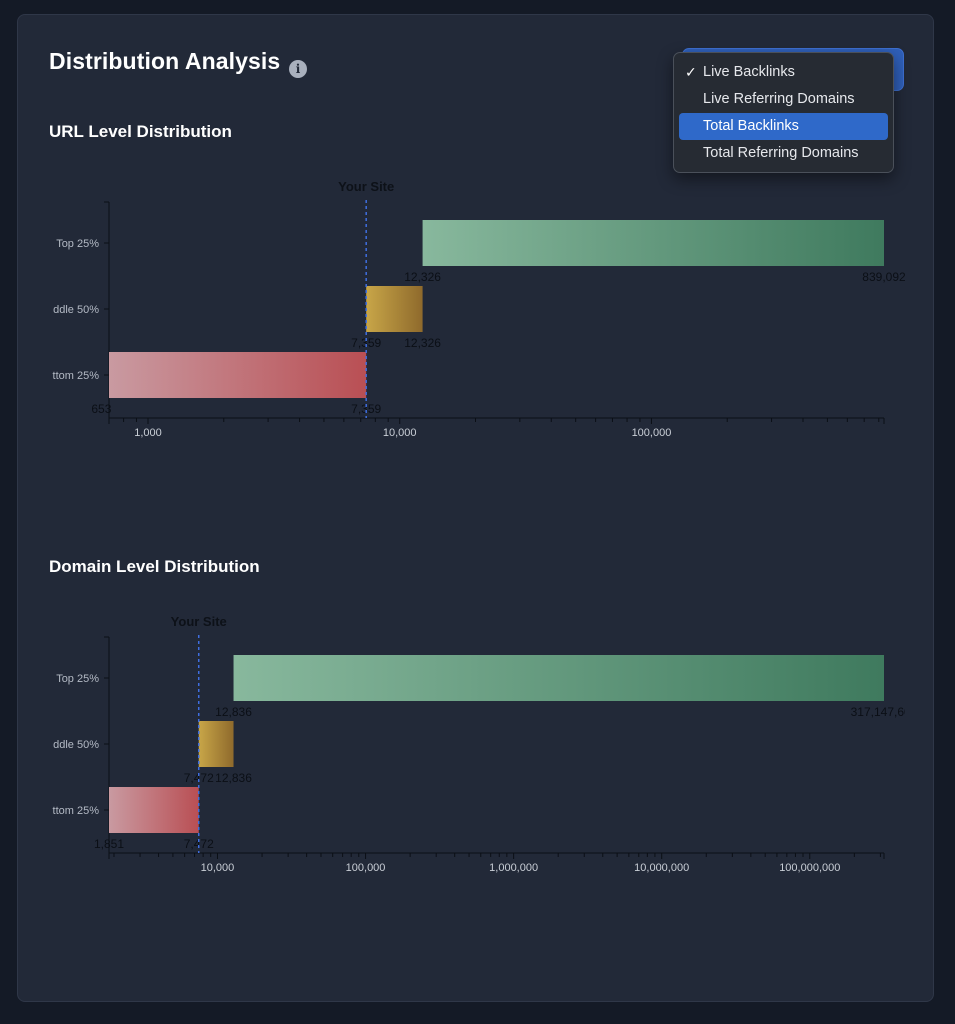  I want to click on option-label: Total Backlinks, so click(751, 126).